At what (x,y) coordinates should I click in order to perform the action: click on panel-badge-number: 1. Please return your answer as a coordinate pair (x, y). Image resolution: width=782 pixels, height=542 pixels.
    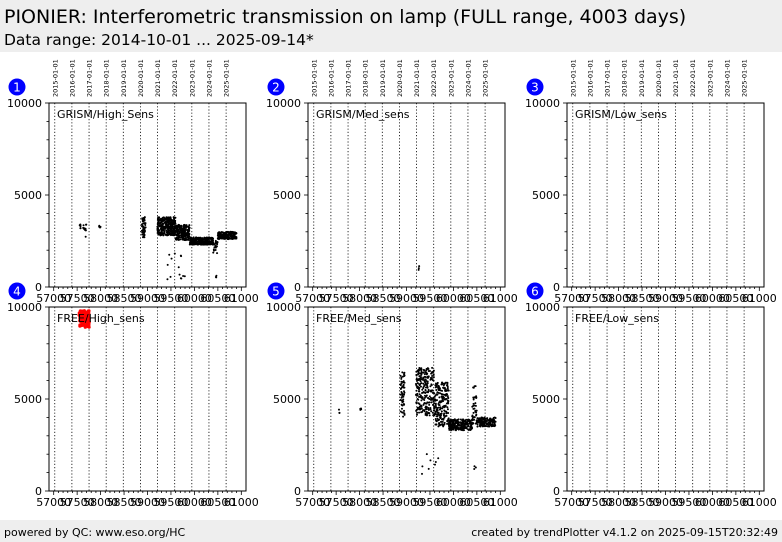
    Looking at the image, I should click on (17, 88).